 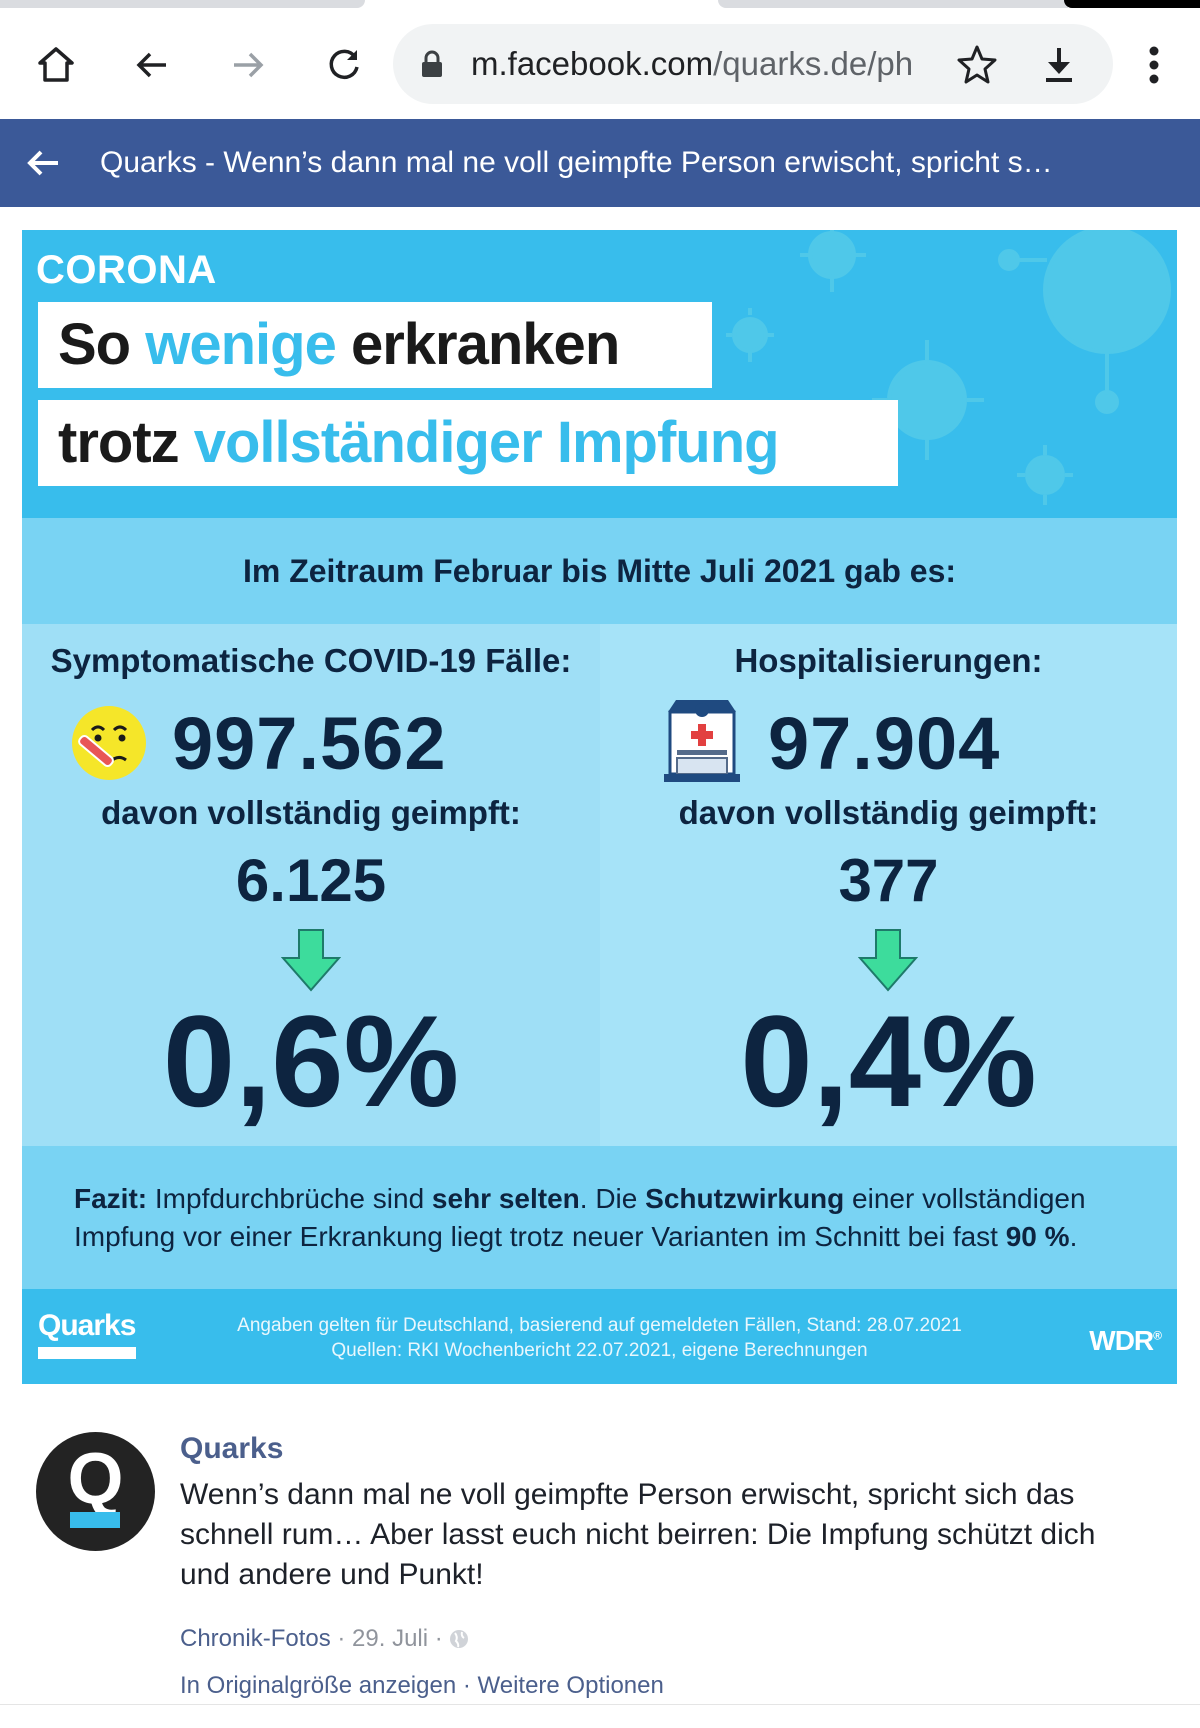 I want to click on stat-label: Symptomatische COVID-19 Fälle:, so click(x=311, y=660).